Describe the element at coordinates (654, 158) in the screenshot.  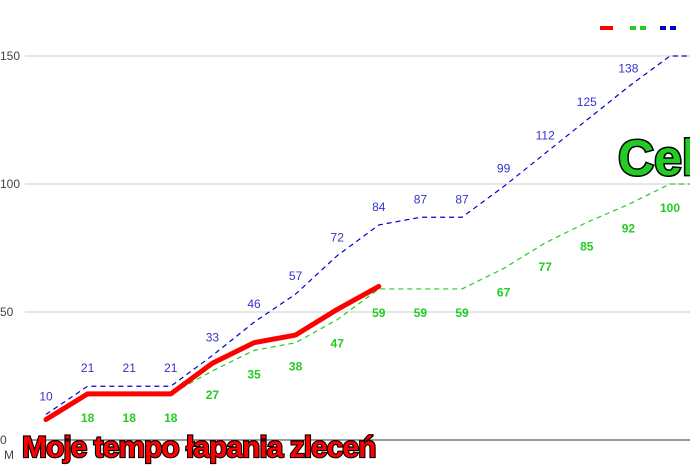
I see `goal-annotation: Cel` at that location.